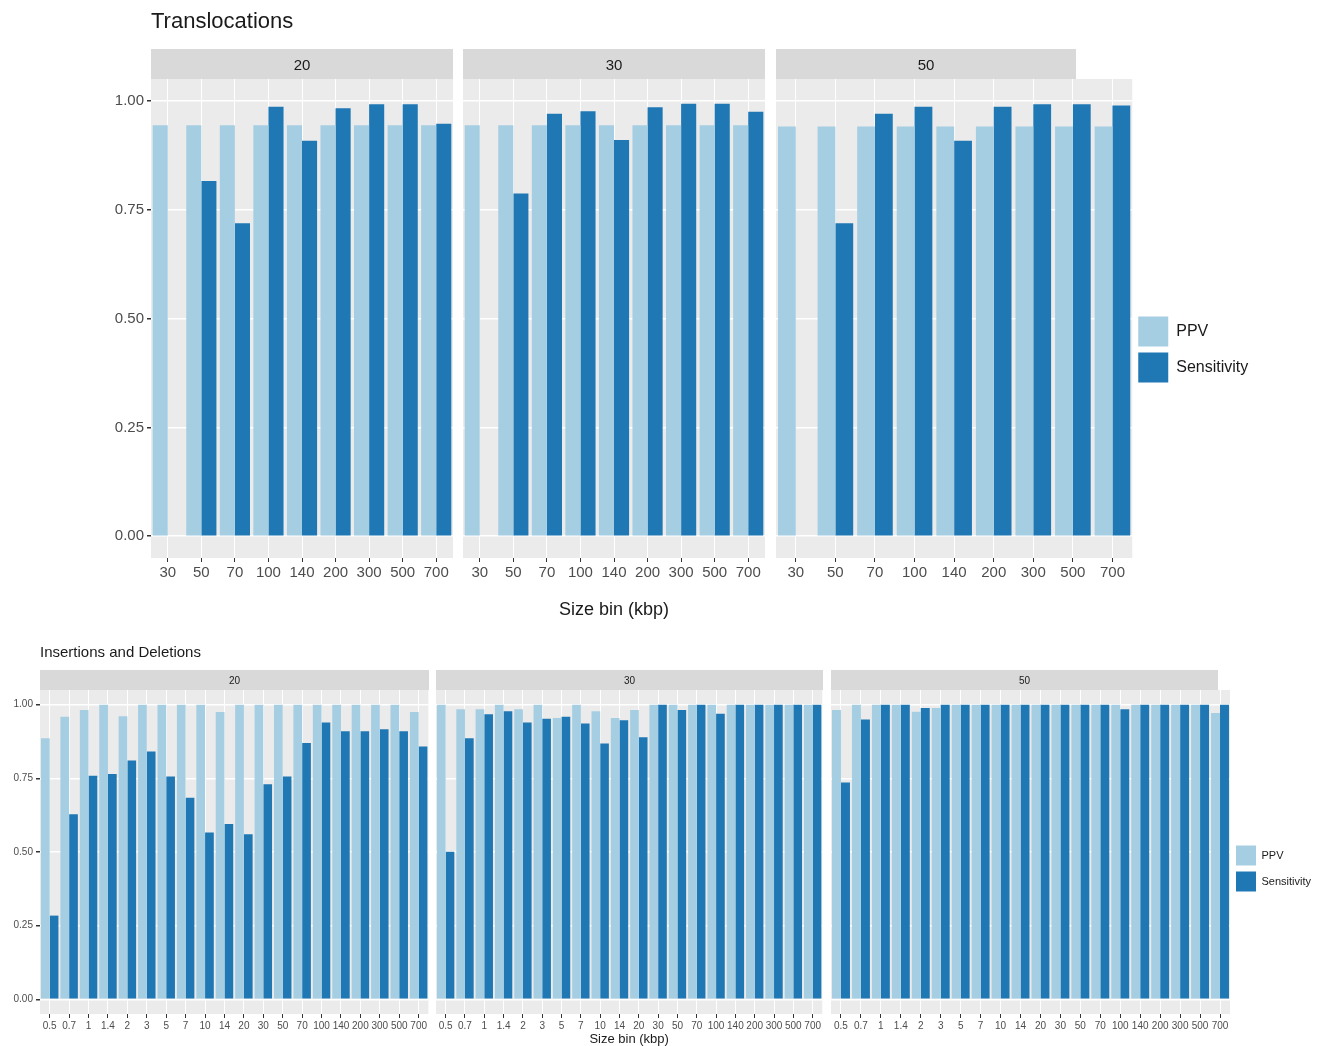 The height and width of the screenshot is (1046, 1321). What do you see at coordinates (581, 1025) in the screenshot?
I see `x-tick-label: 7` at bounding box center [581, 1025].